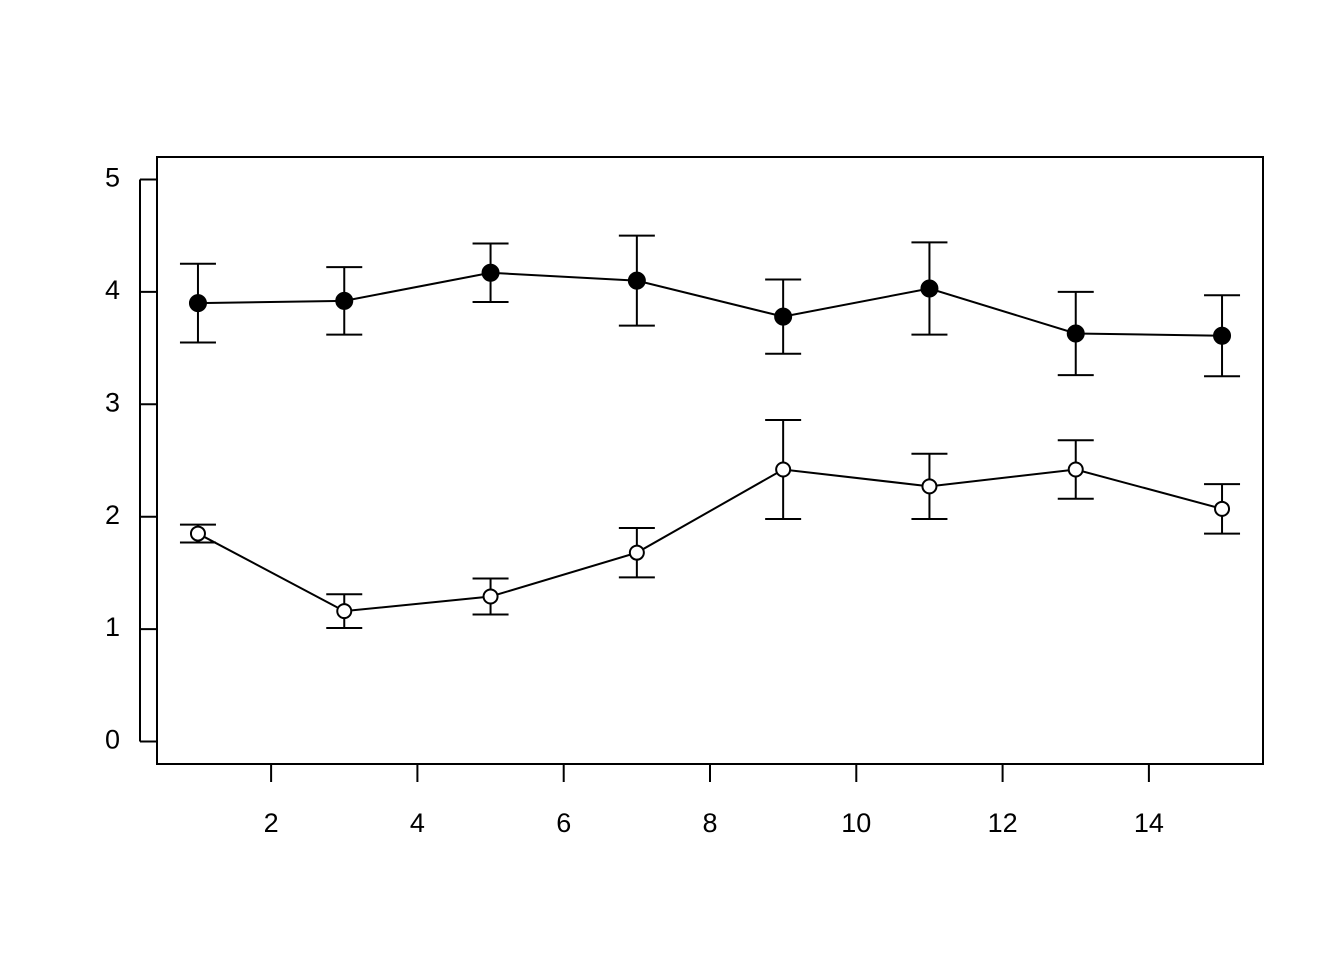 The height and width of the screenshot is (960, 1344). Describe the element at coordinates (112, 290) in the screenshot. I see `y-tick-label: 4` at that location.